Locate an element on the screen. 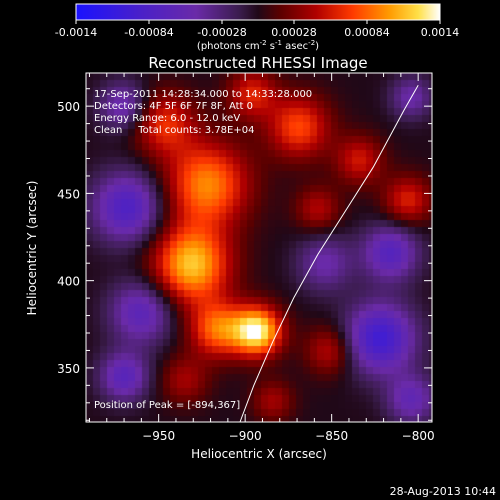 The image size is (500, 500). colorbar-tick-1: -0.00084 is located at coordinates (148, 32).